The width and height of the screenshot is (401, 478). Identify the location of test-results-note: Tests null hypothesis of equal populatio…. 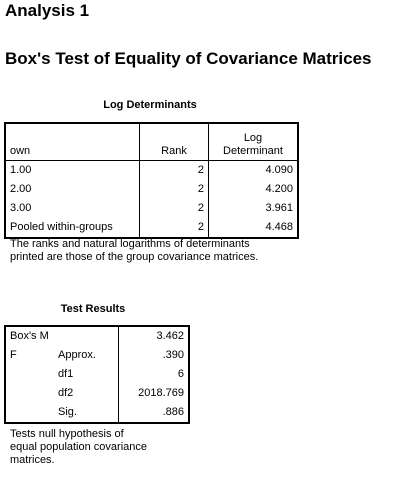
(78, 447).